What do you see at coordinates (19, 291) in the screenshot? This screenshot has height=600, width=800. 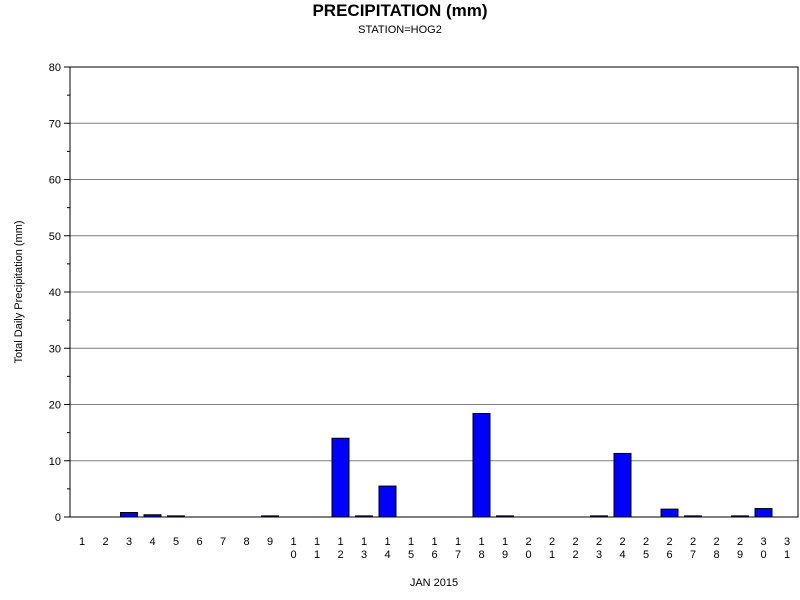 I see `y-axis-label: Total Daily Precipitation (mm)` at bounding box center [19, 291].